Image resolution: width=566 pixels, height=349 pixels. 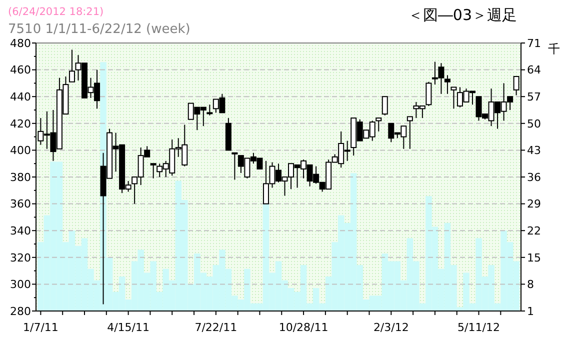 I want to click on chart-subtitle: (6/24/2012 18:21), so click(x=56, y=12).